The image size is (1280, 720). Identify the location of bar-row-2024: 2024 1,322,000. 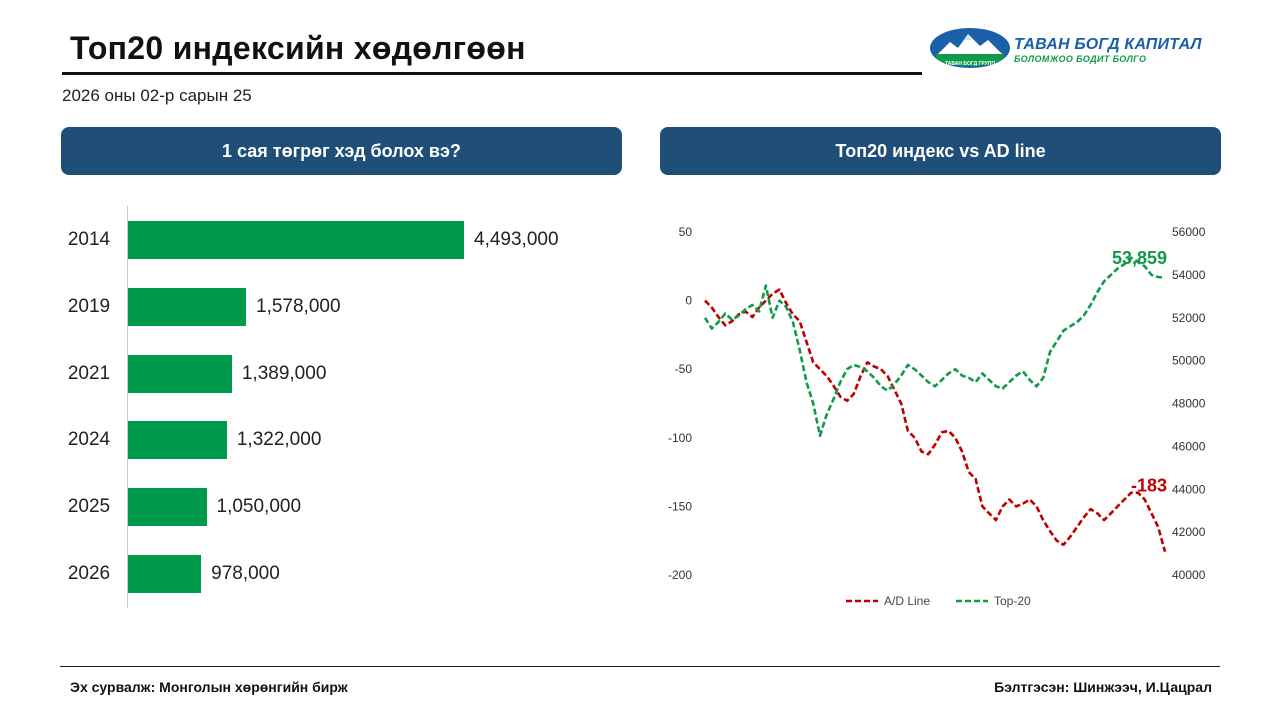
(360, 440).